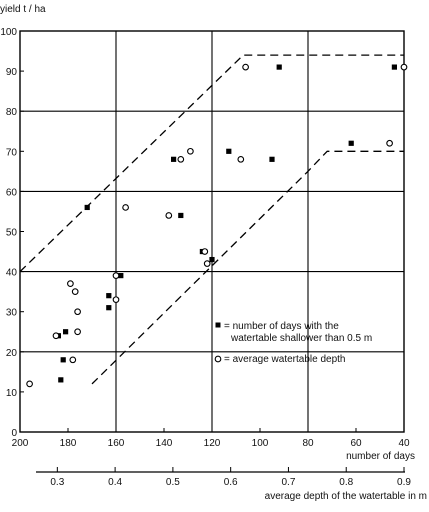 The width and height of the screenshot is (429, 512). I want to click on x2-tick-label: 0.9, so click(404, 482).